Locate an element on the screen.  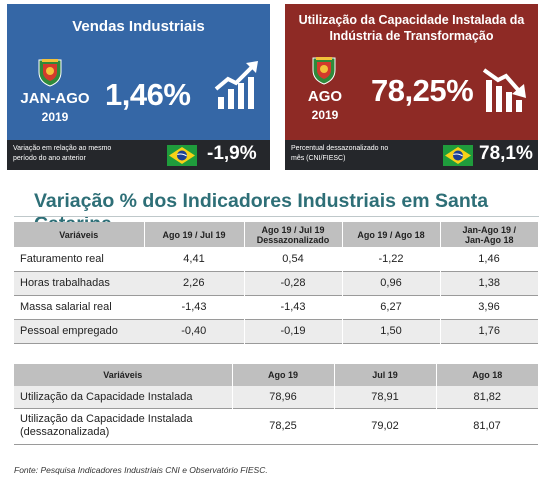
capacity-period-month: AGO is located at coordinates (325, 96).